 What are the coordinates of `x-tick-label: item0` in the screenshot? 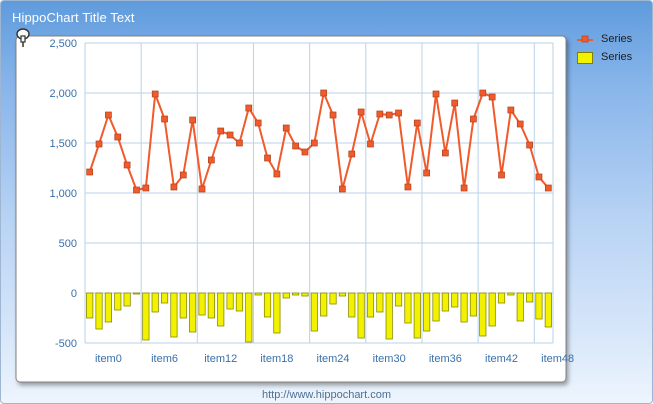 It's located at (108, 359).